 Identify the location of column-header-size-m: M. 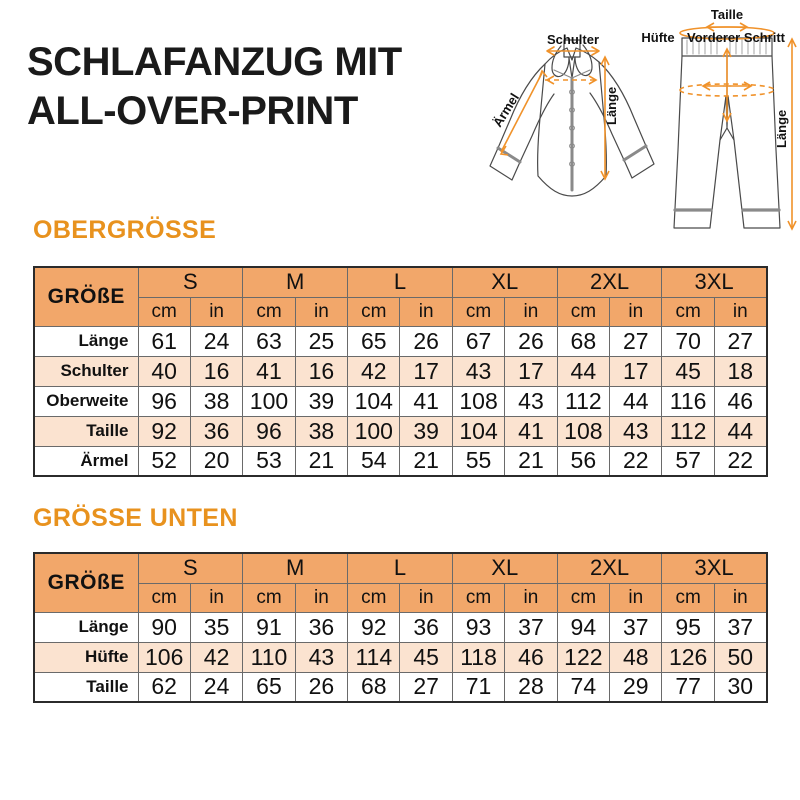
(295, 282).